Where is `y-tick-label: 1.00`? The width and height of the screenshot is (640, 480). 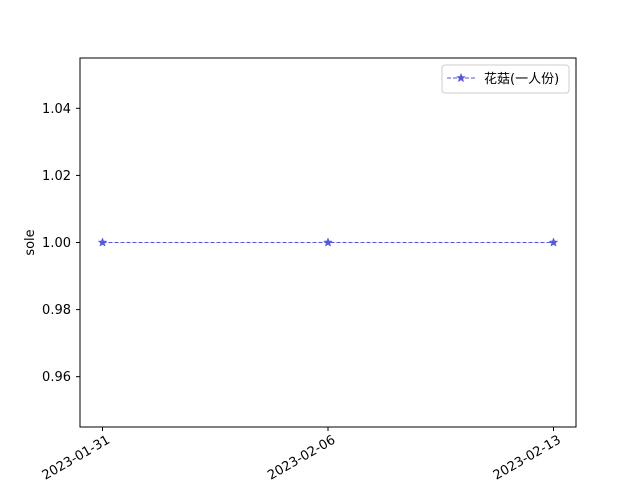
y-tick-label: 1.00 is located at coordinates (56, 243).